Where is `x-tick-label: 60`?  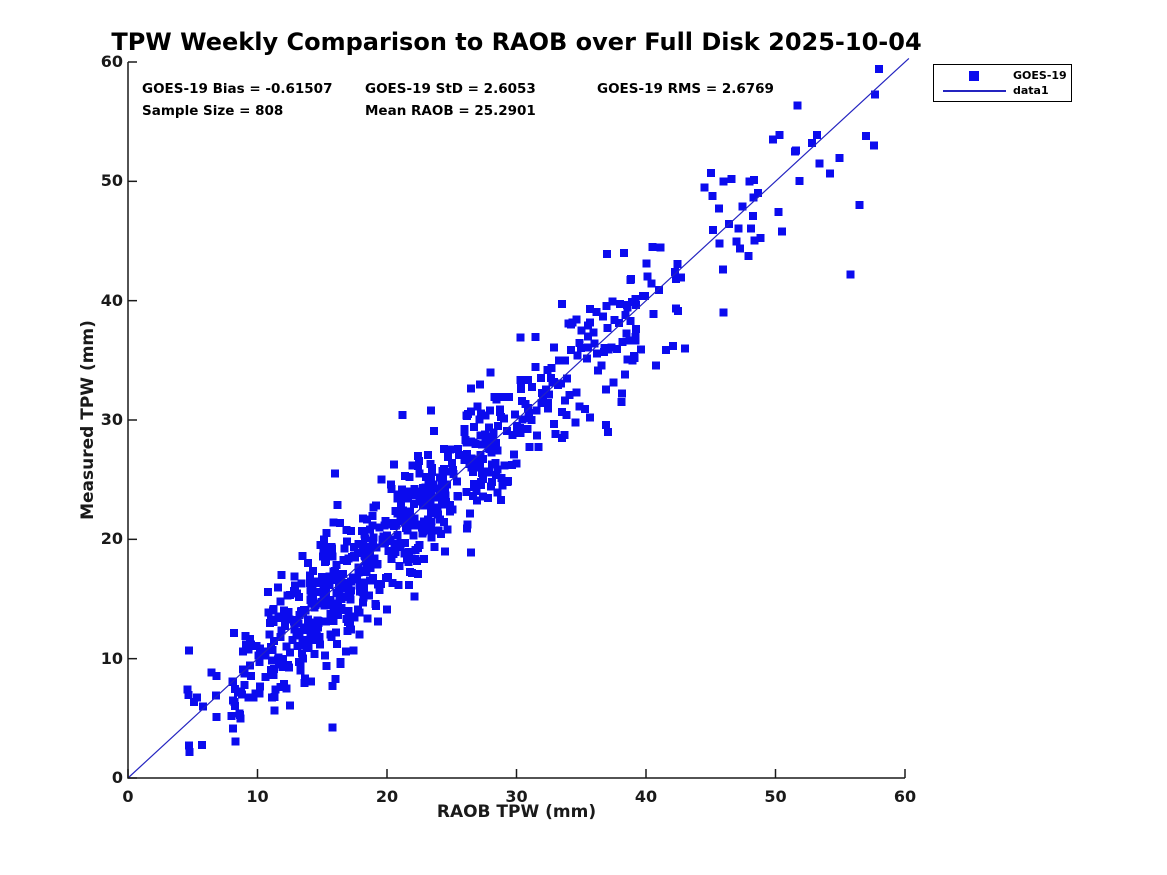 x-tick-label: 60 is located at coordinates (905, 796).